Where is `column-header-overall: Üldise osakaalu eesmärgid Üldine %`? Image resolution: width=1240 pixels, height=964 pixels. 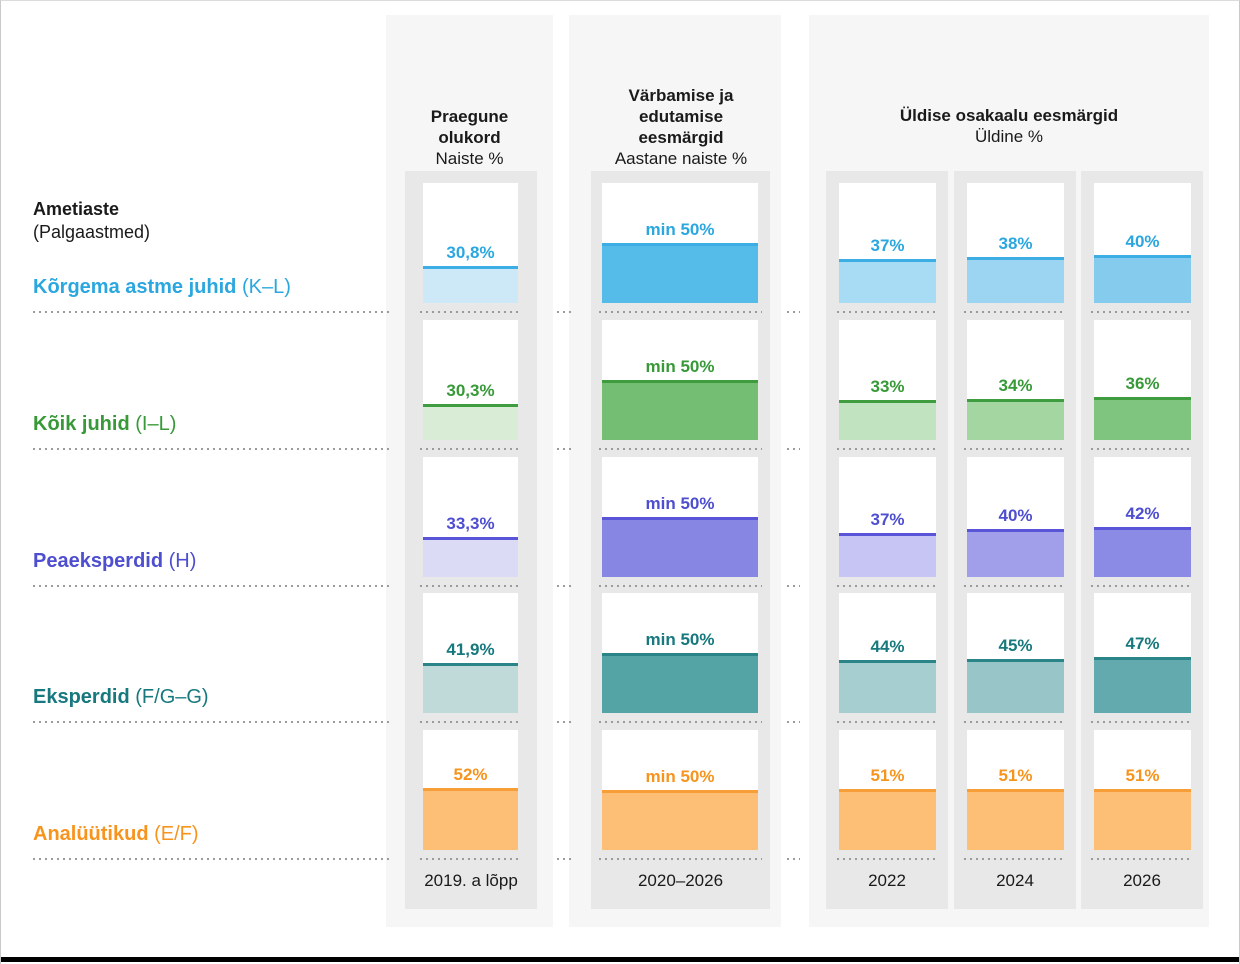 column-header-overall: Üldise osakaalu eesmärgid Üldine % is located at coordinates (1009, 123).